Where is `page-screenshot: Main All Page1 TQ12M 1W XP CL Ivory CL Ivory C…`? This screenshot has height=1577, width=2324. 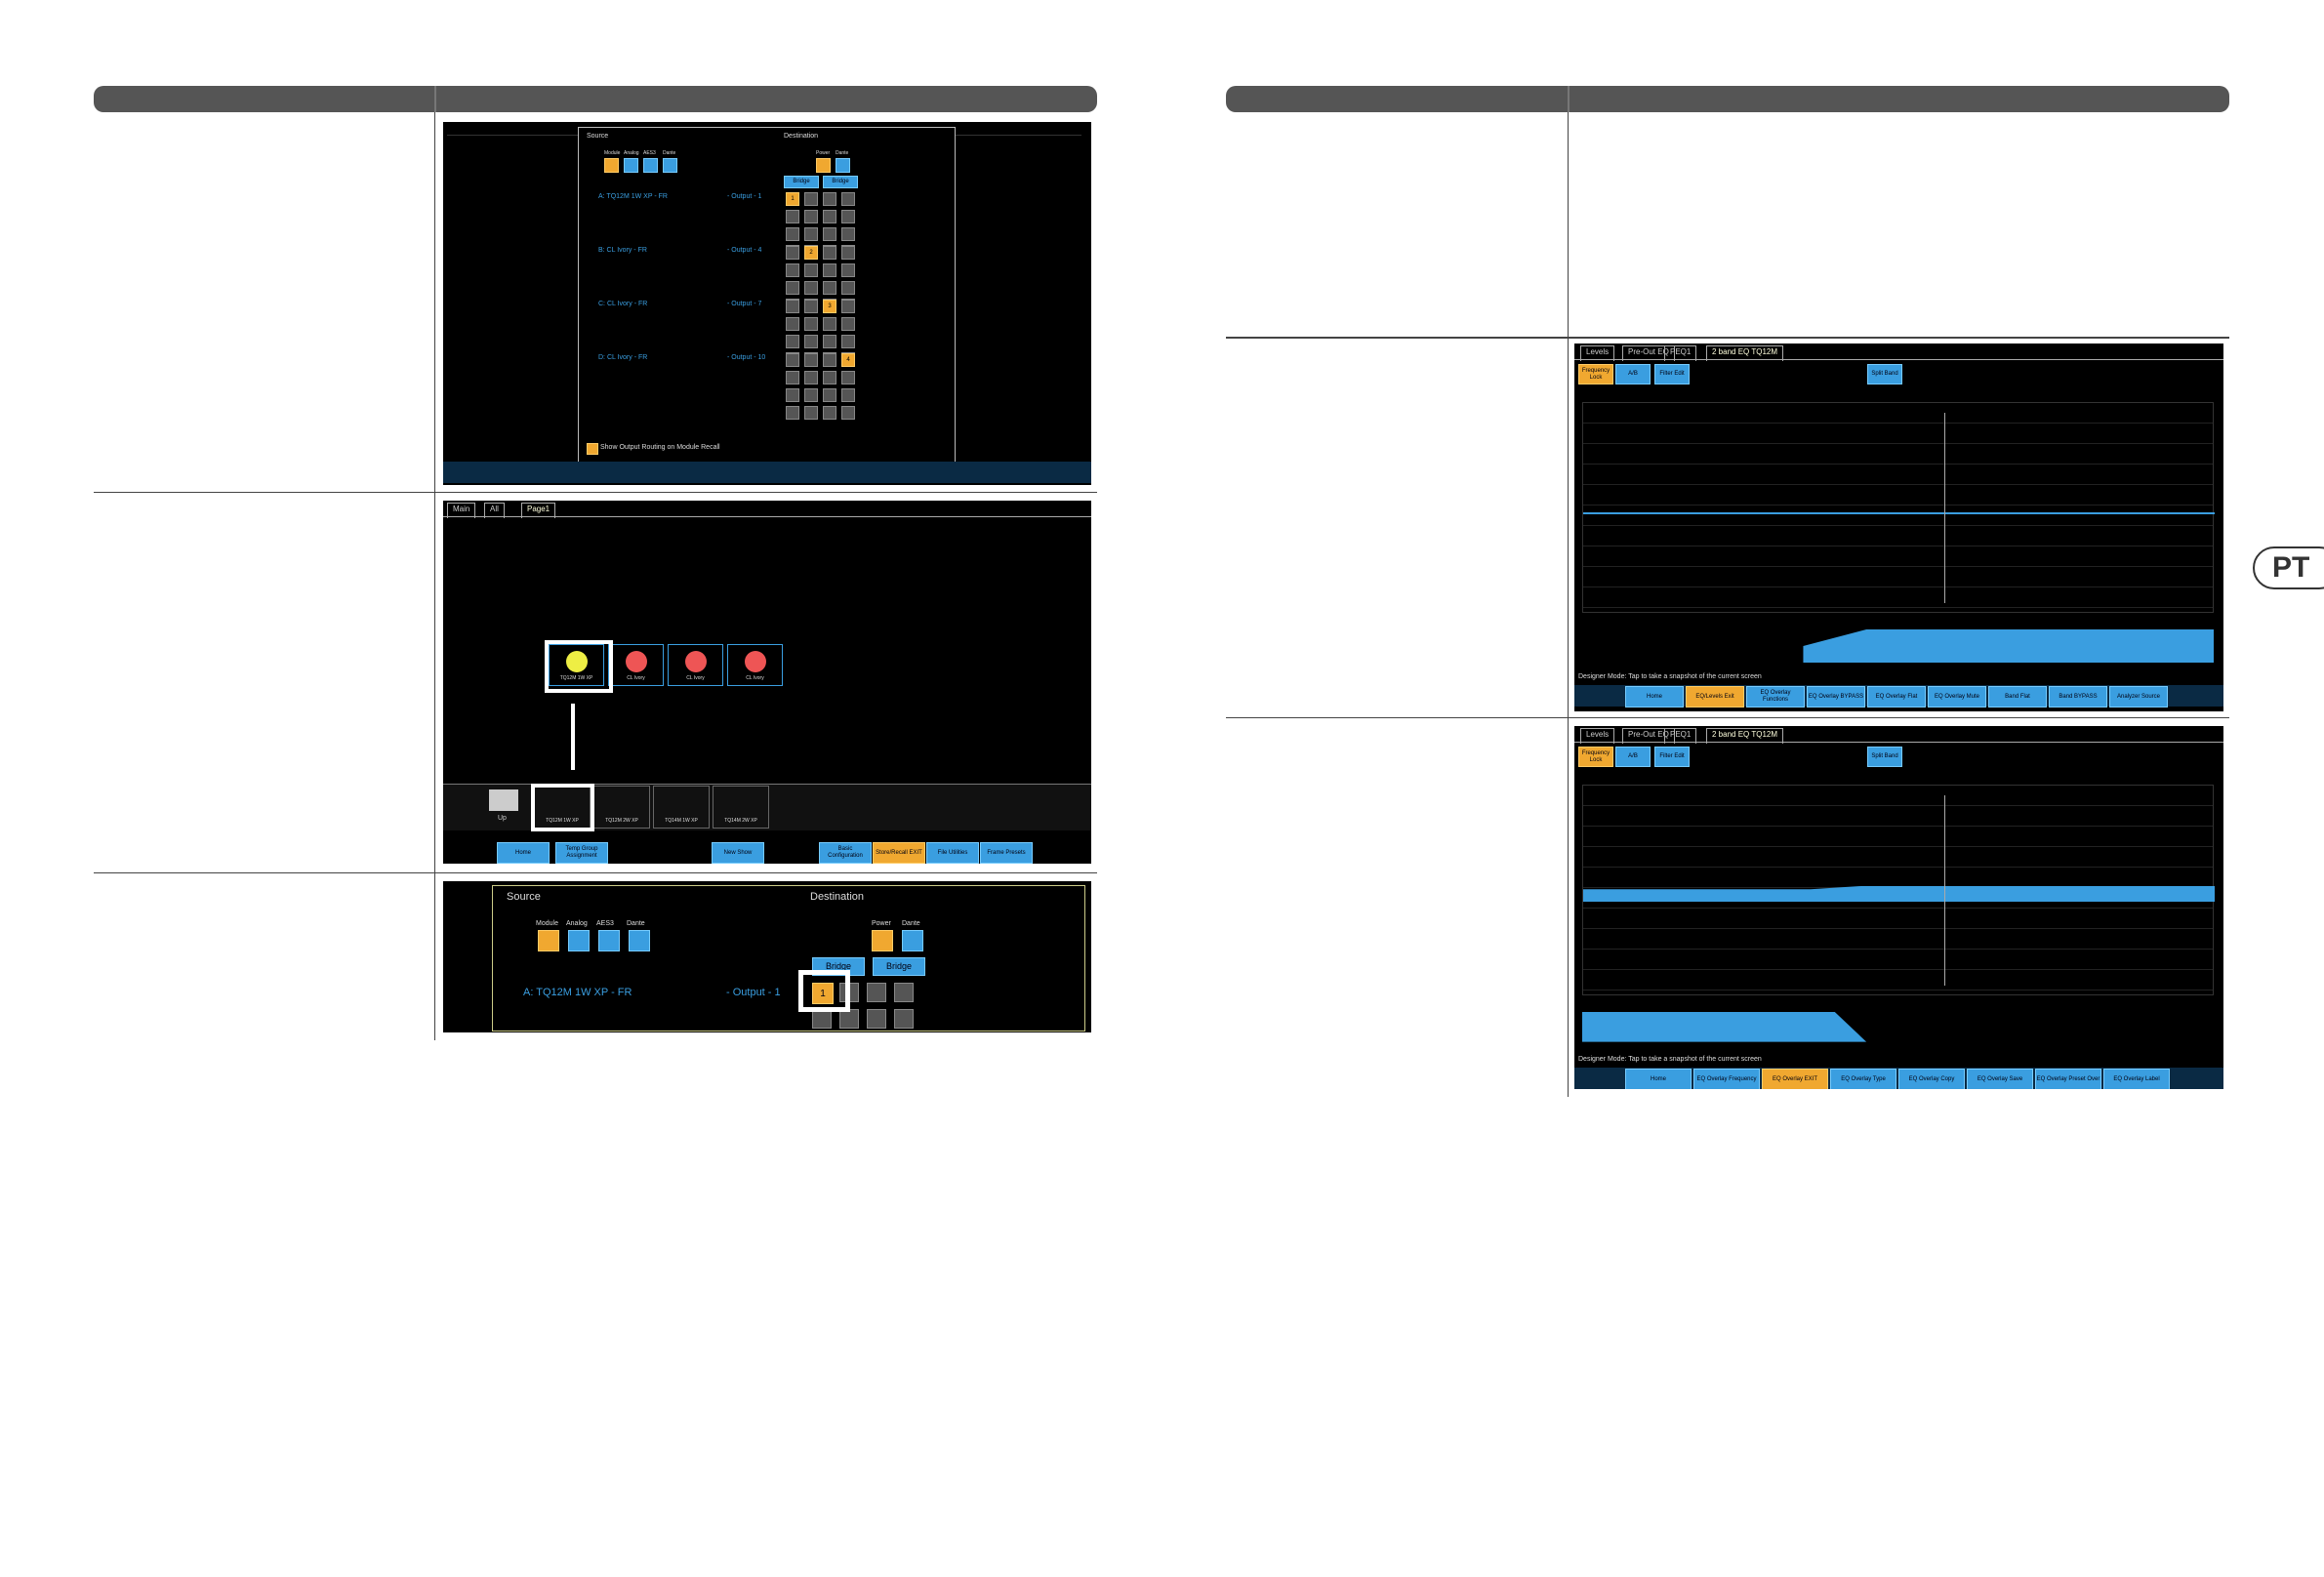
page-screenshot: Main All Page1 TQ12M 1W XP CL Ivory CL Ivory C… is located at coordinates (767, 682).